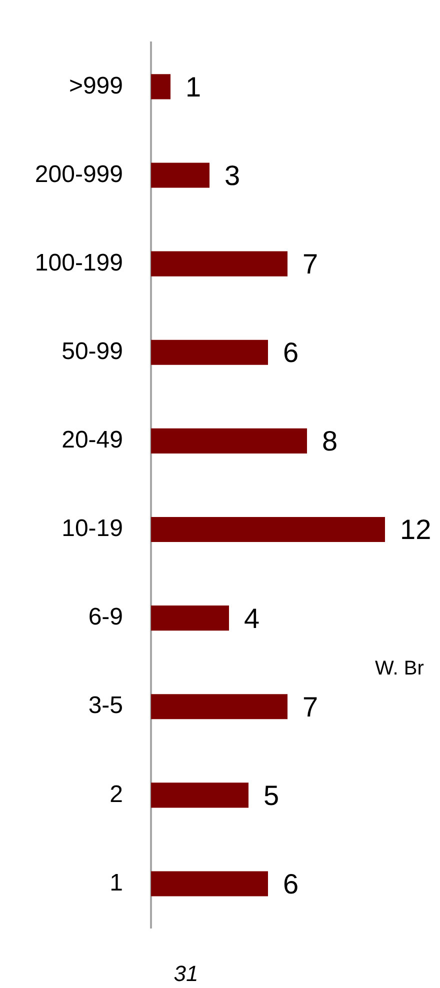  What do you see at coordinates (194, 86) in the screenshot?
I see `data-label: 1` at bounding box center [194, 86].